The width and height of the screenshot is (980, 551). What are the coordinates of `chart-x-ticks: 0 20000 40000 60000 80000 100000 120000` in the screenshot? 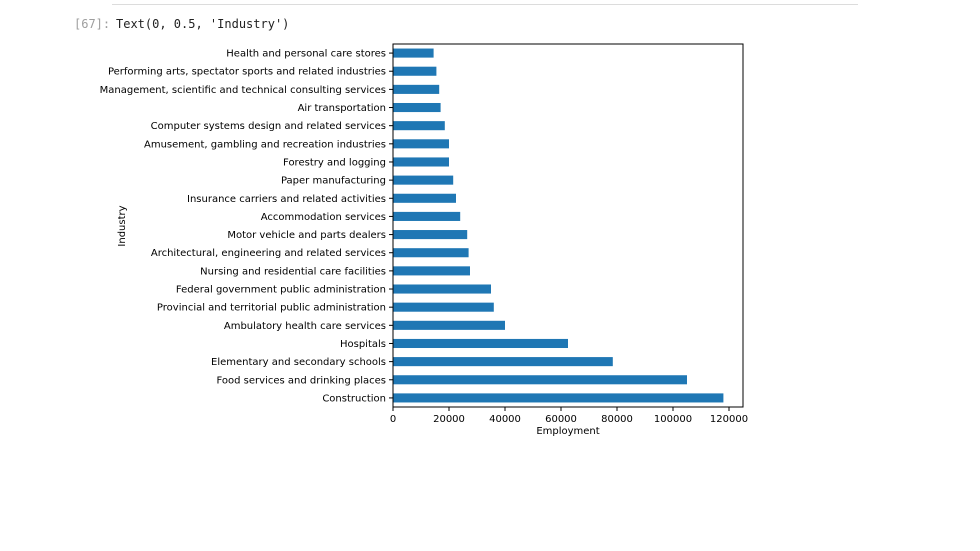 It's located at (569, 416).